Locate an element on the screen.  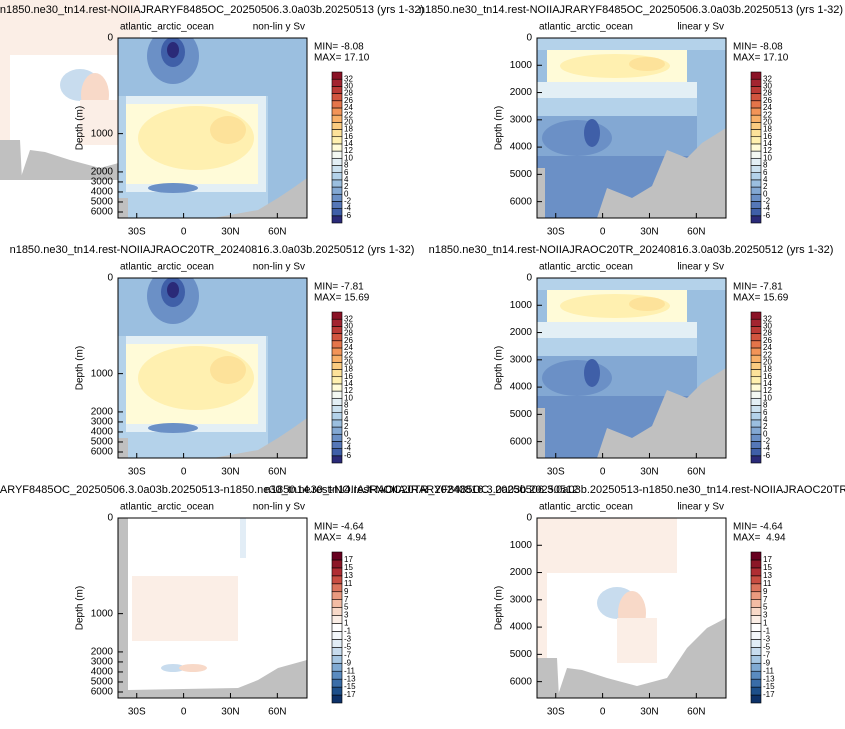
colorbar-label: -9 is located at coordinates (348, 662).